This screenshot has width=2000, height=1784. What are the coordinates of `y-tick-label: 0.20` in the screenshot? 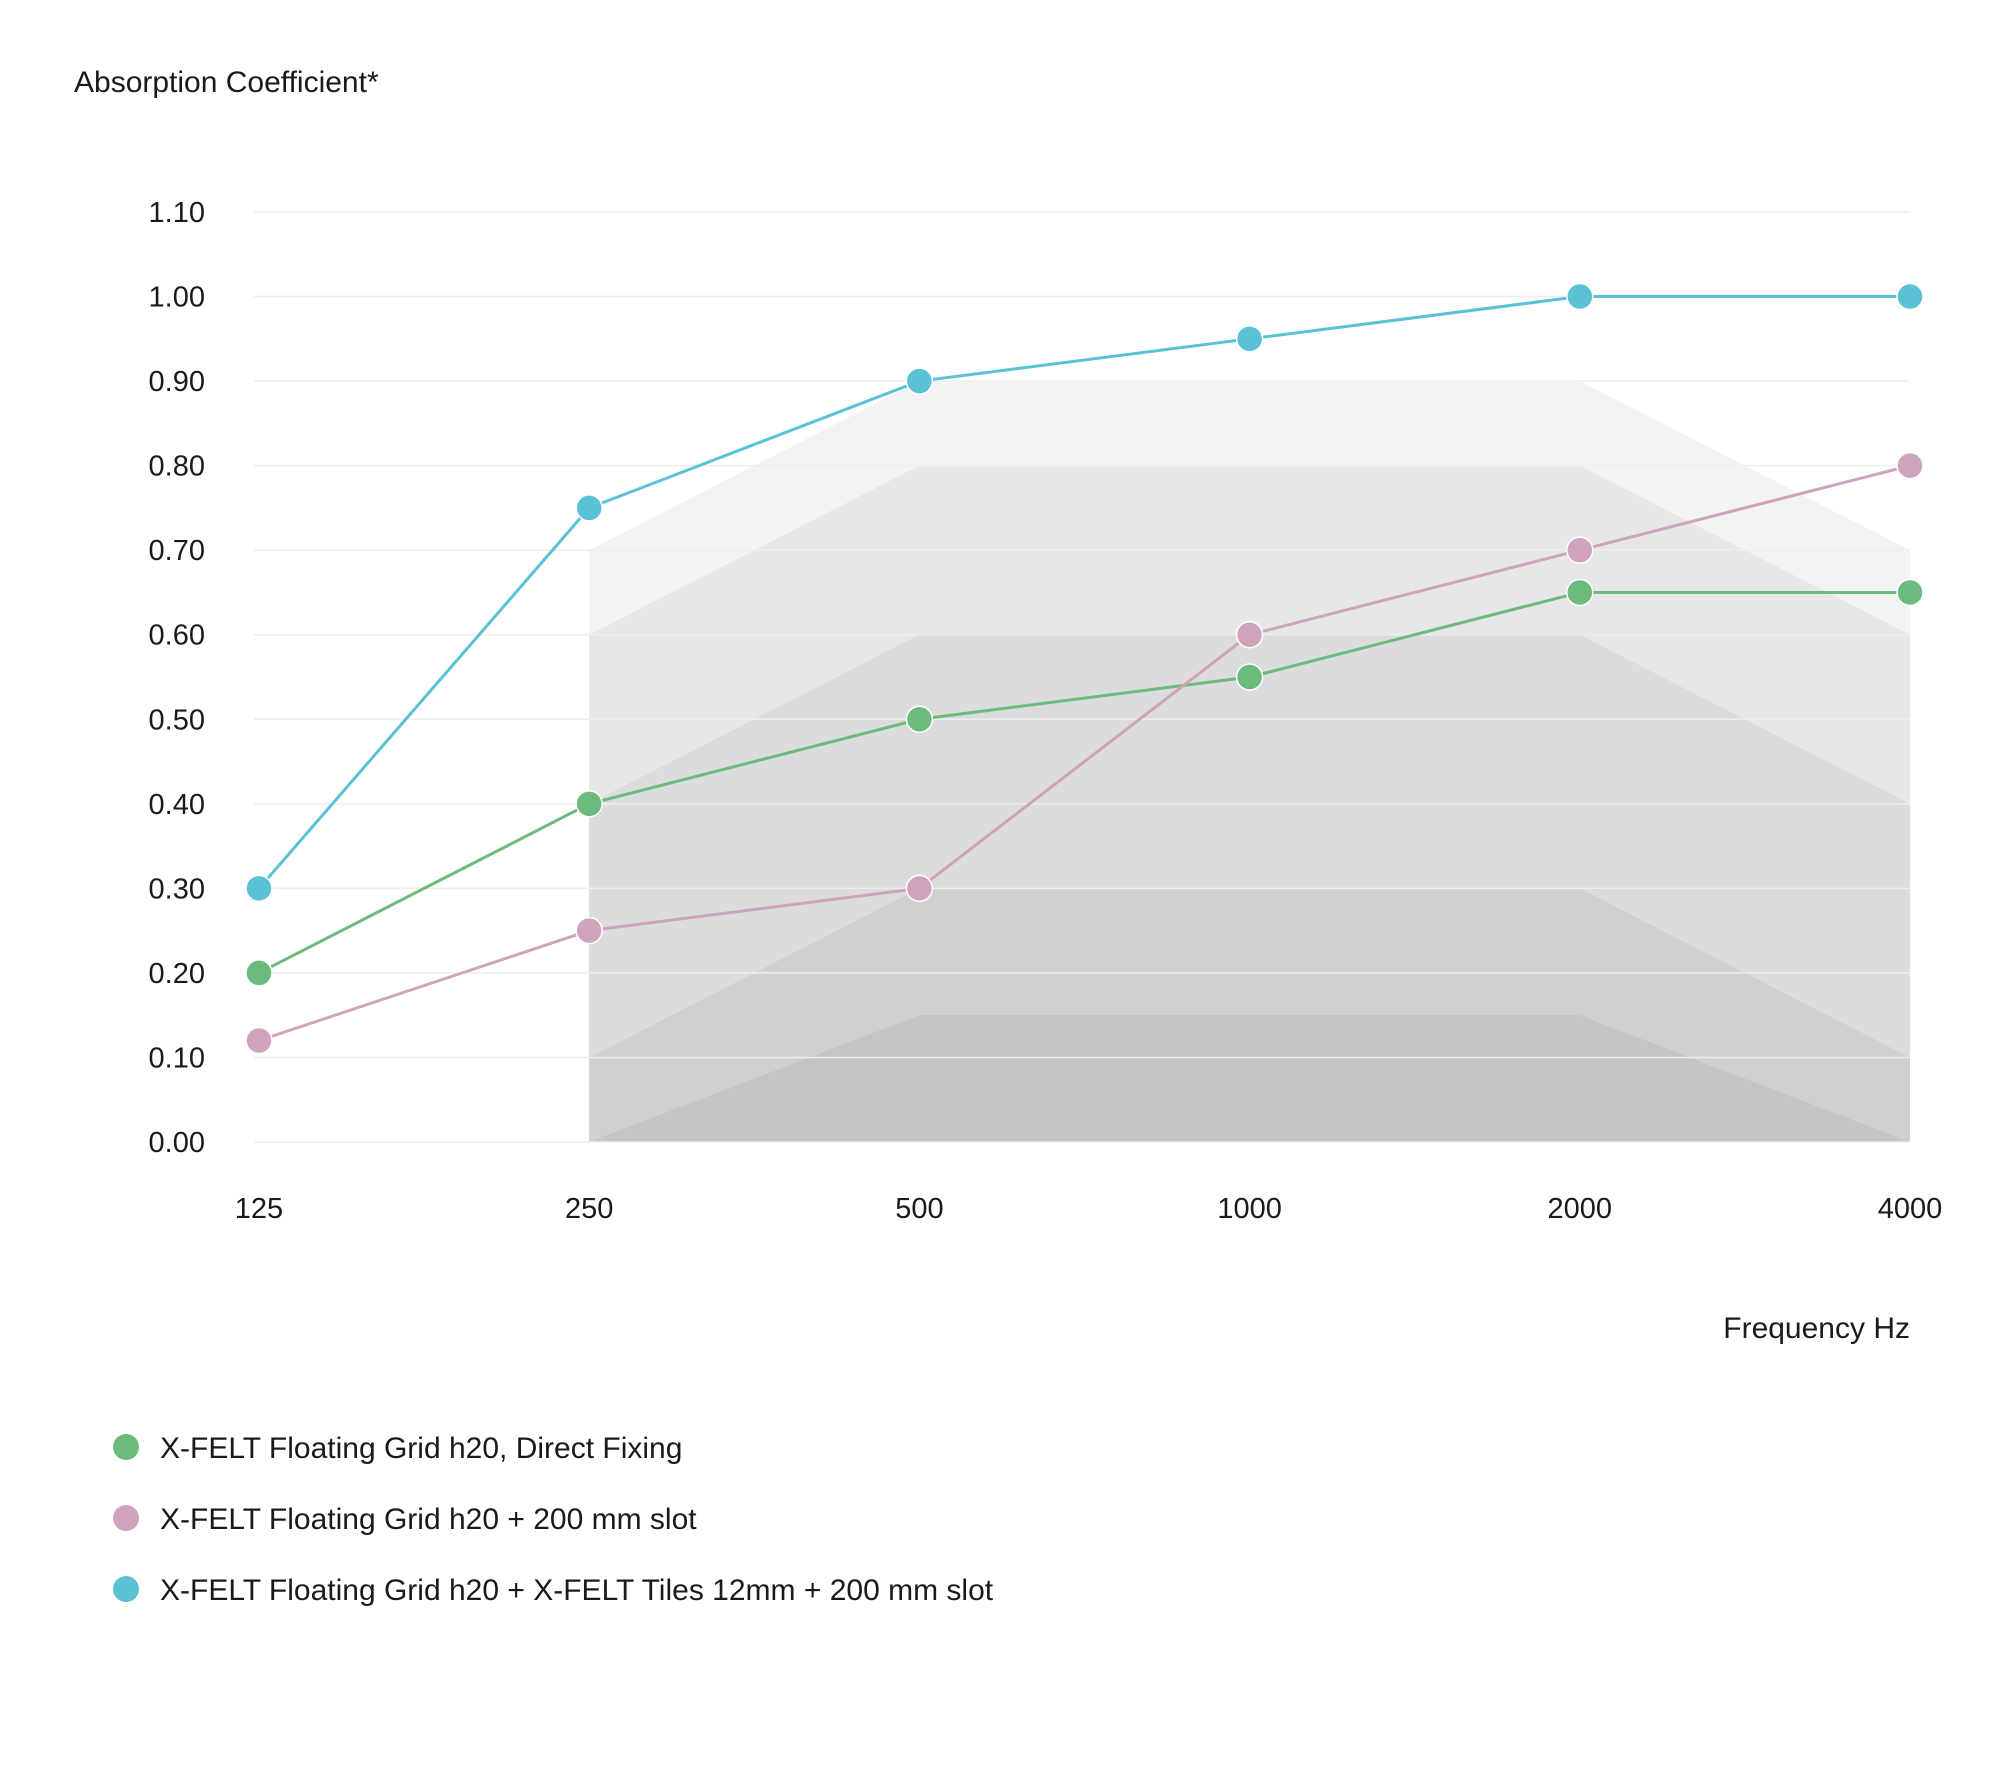 It's located at (177, 974).